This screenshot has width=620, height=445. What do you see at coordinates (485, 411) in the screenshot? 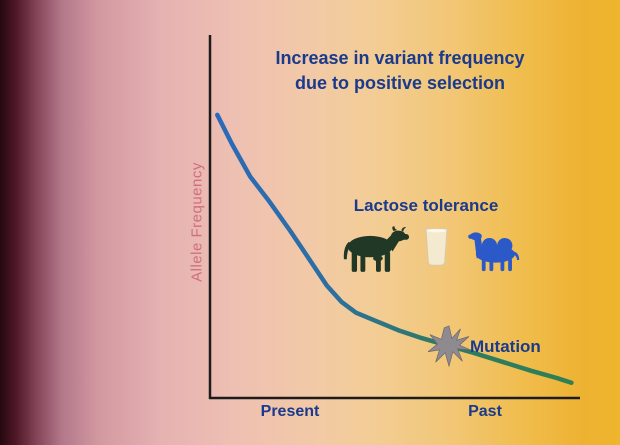
I see `x-tick-past: Past` at bounding box center [485, 411].